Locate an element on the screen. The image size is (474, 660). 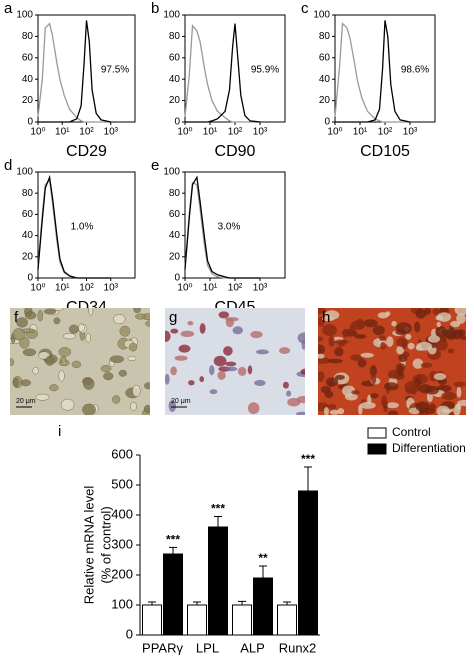
panel-label: b is located at coordinates (155, 8).